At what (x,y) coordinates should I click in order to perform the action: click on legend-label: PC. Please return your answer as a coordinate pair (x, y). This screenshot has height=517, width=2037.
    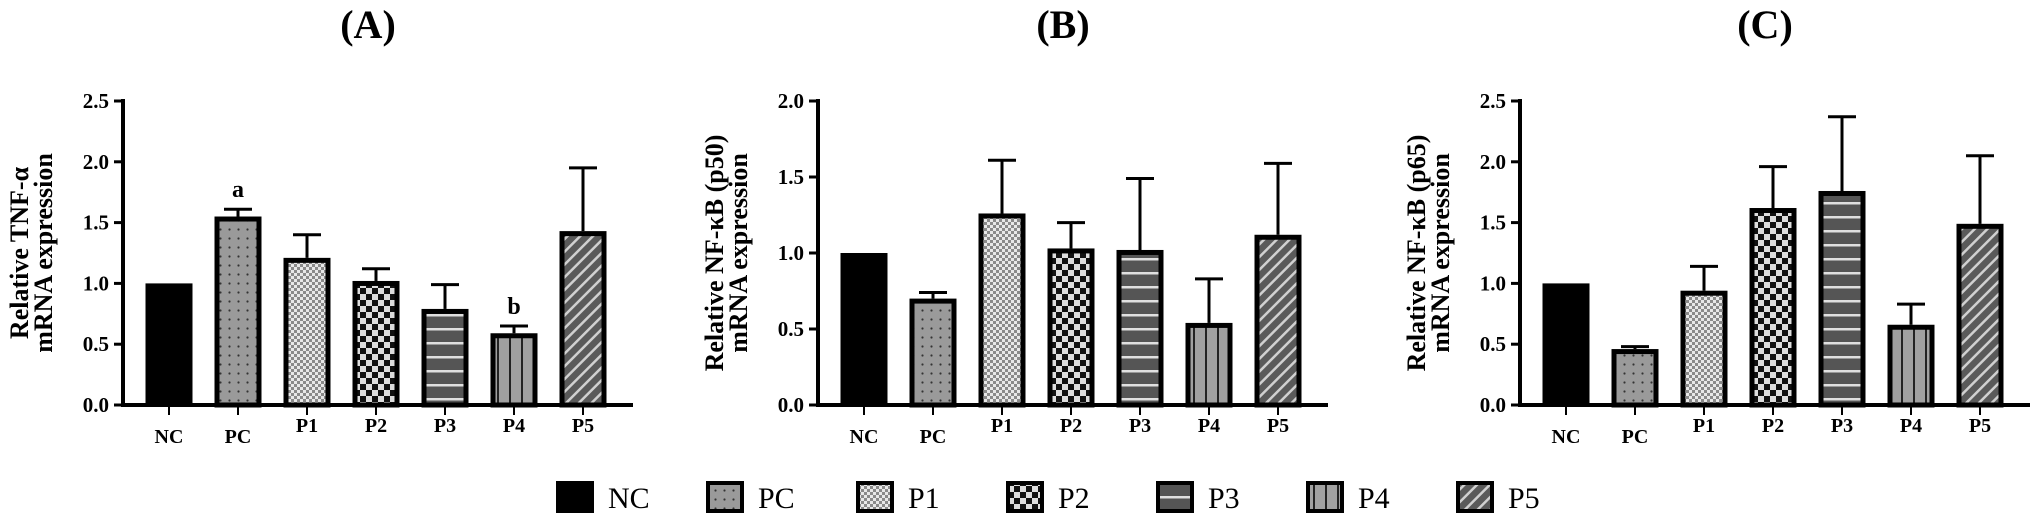
    Looking at the image, I should click on (776, 498).